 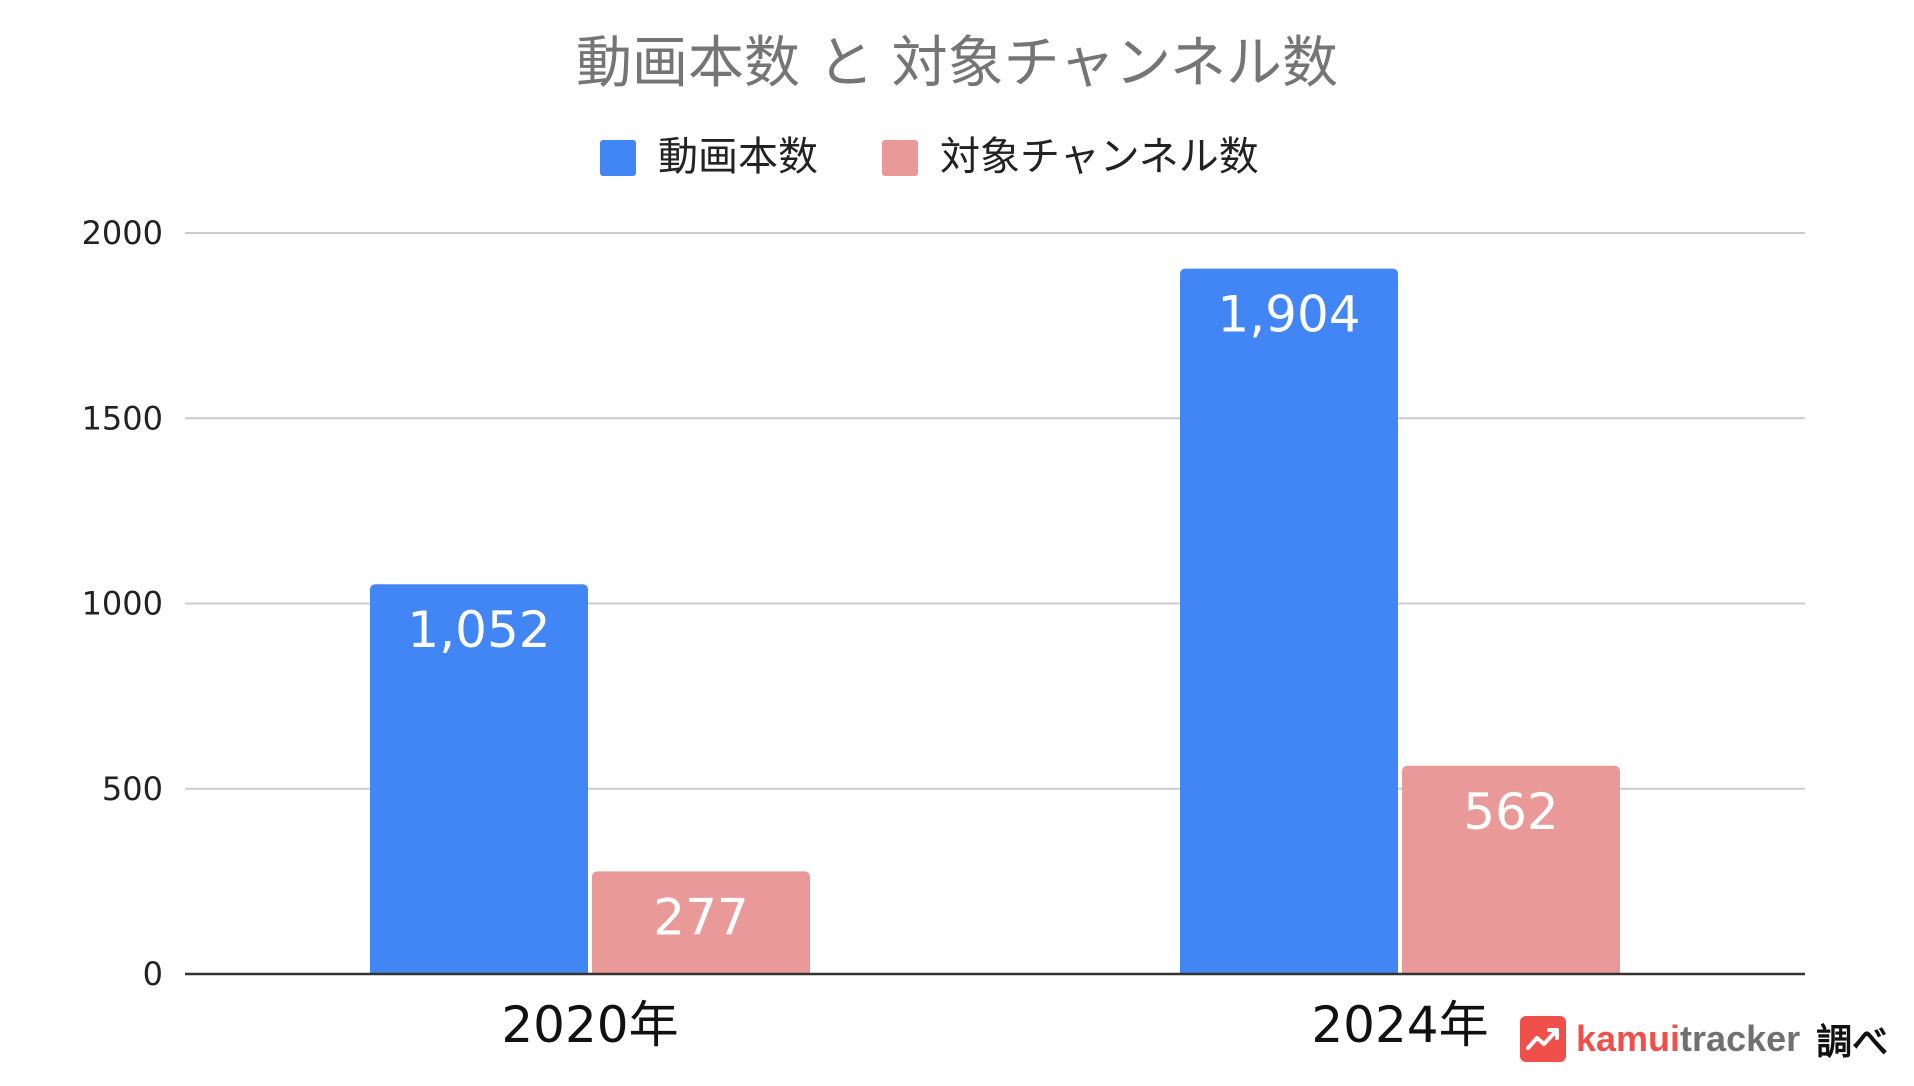 I want to click on bar-value-label: 562, so click(x=1510, y=812).